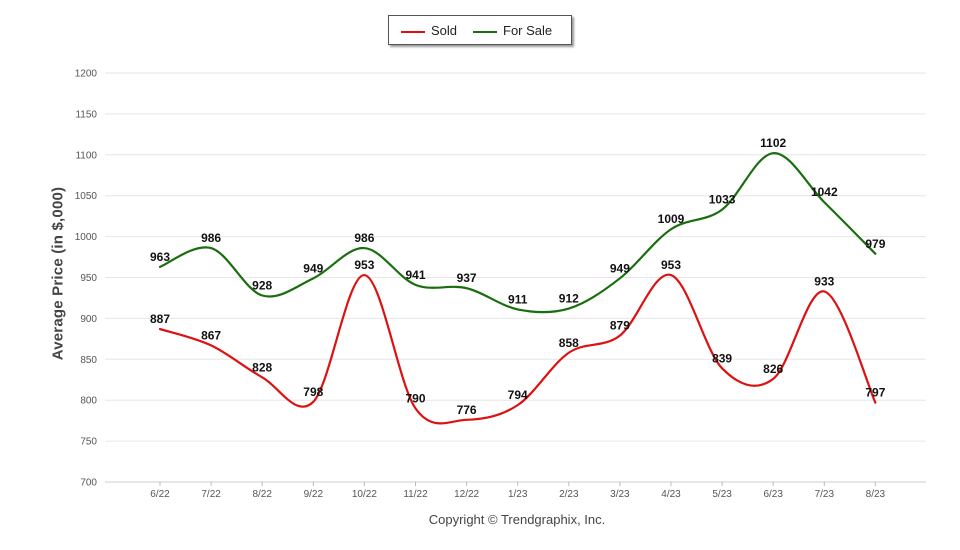 The width and height of the screenshot is (960, 550). Describe the element at coordinates (314, 494) in the screenshot. I see `x-tick-label: 9/22` at that location.